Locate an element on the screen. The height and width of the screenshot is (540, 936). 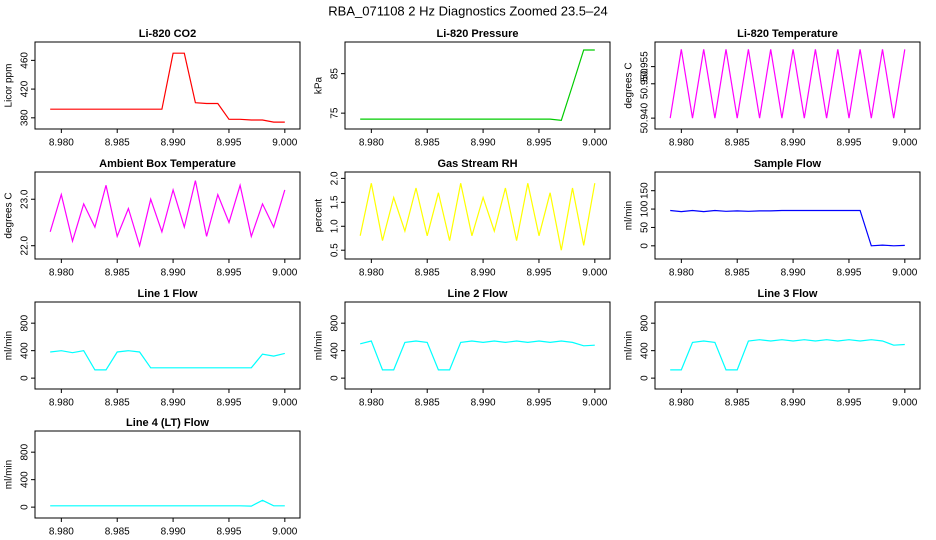
y-tick-label: 150 is located at coordinates (645, 190).